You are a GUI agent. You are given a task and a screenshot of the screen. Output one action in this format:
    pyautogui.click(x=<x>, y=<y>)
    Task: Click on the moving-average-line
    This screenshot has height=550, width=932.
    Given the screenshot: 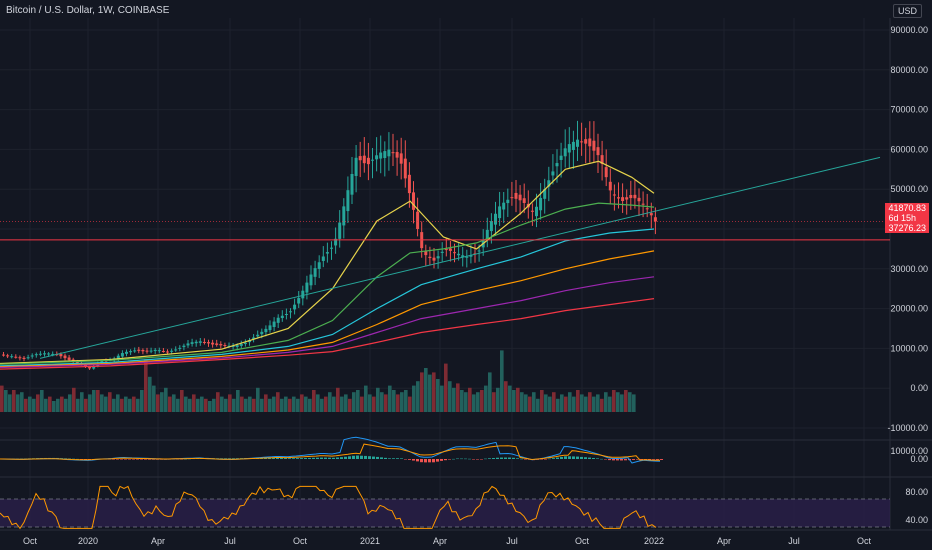 What is the action you would take?
    pyautogui.click(x=327, y=322)
    